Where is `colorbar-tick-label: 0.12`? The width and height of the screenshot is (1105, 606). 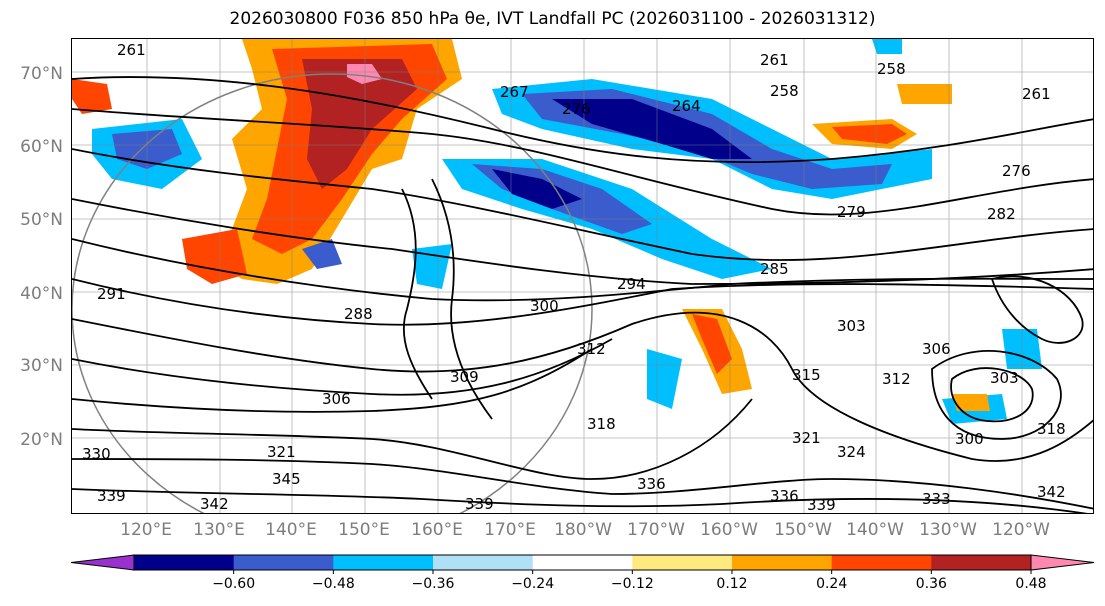 colorbar-tick-label: 0.12 is located at coordinates (732, 584).